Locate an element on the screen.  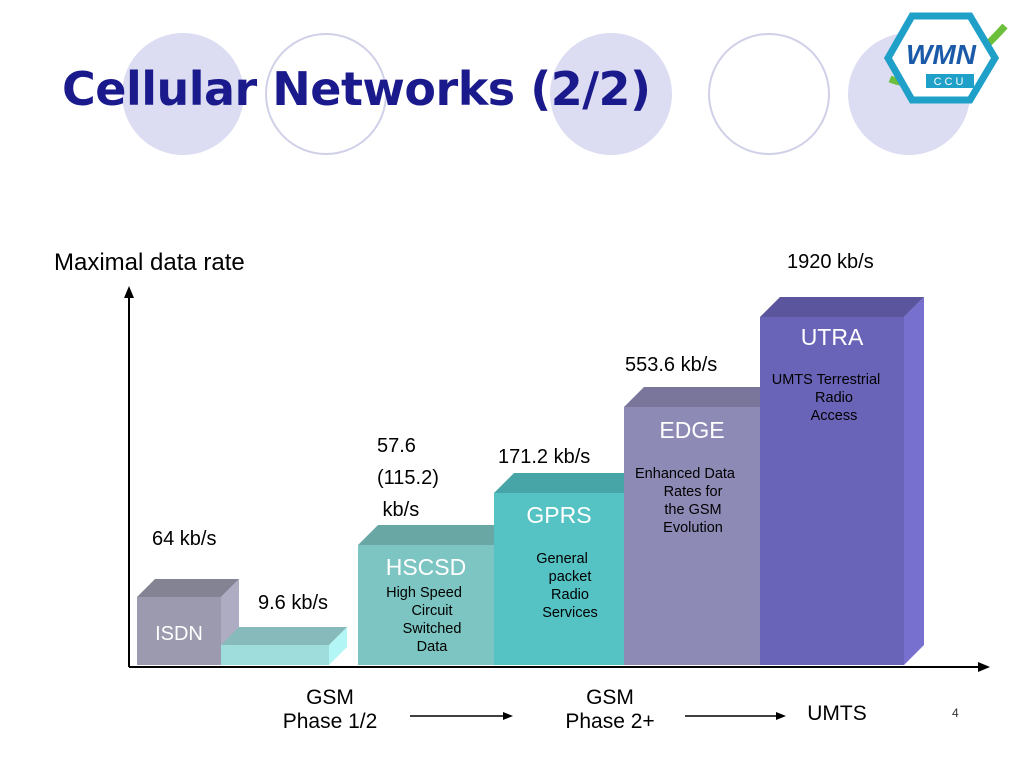
bar-name: ISDN is located at coordinates (179, 634).